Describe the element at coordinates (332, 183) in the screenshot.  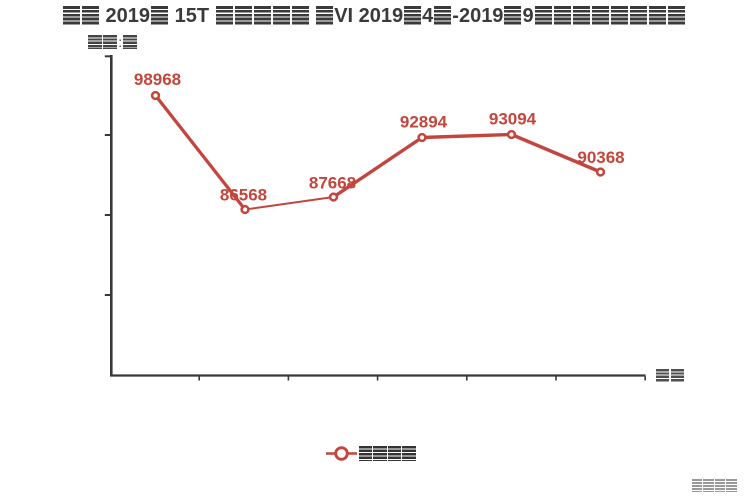
I see `svg-text: 87668` at that location.